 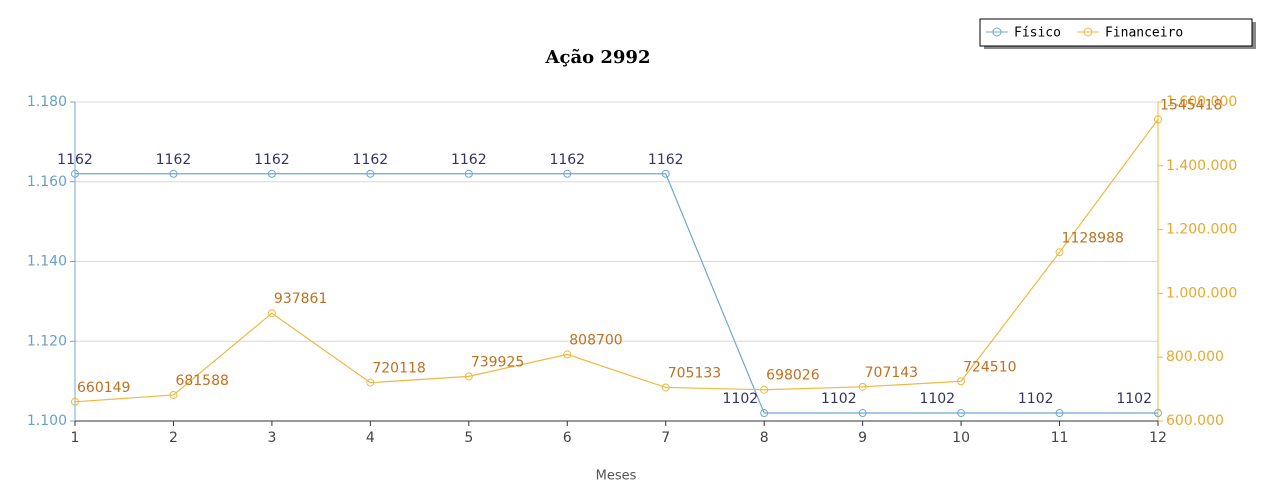 I want to click on legend-label: Físico, so click(x=1037, y=33).